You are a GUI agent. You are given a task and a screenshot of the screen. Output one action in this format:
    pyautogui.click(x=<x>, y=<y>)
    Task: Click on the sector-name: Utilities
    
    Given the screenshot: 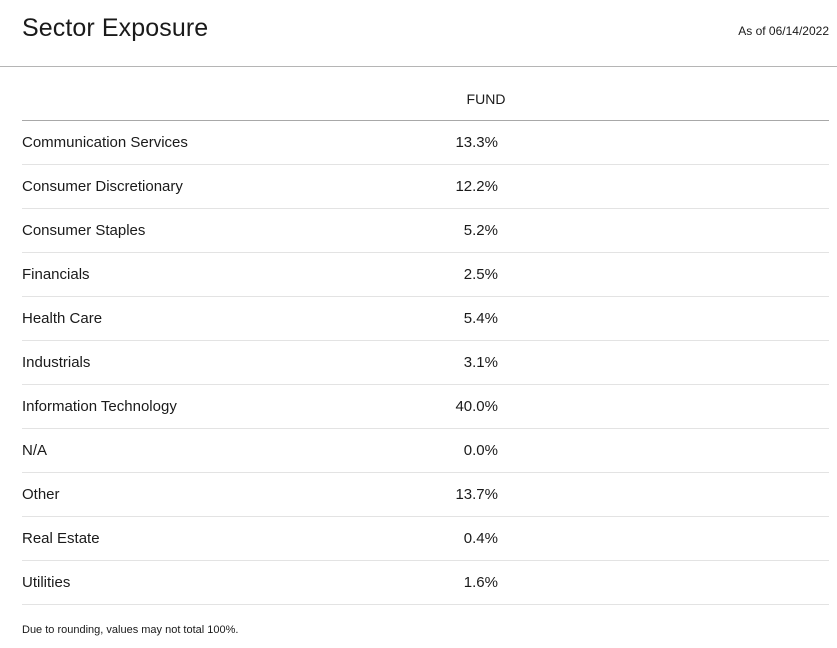 What is the action you would take?
    pyautogui.click(x=46, y=582)
    